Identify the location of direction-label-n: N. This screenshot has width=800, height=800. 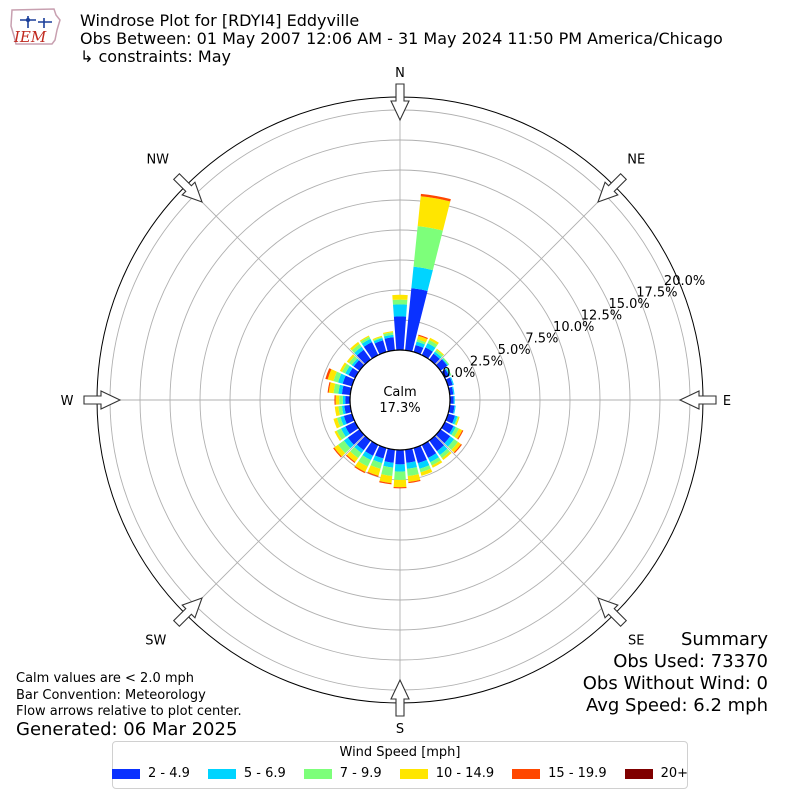
(400, 73).